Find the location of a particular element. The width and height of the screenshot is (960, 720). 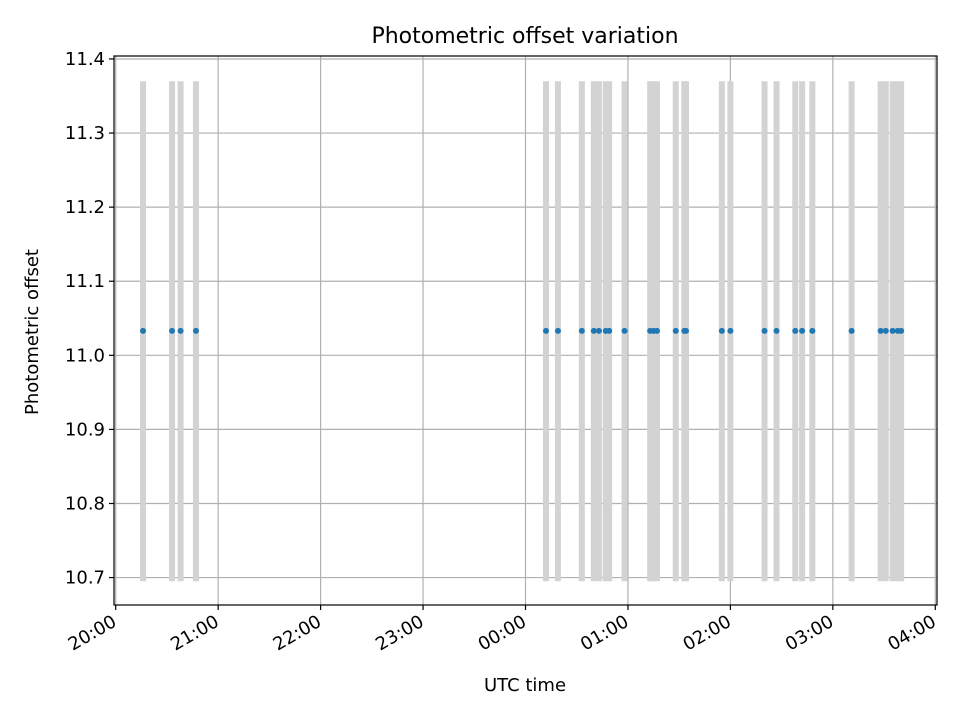

y-tick-label: 10.7 is located at coordinates (85, 578).